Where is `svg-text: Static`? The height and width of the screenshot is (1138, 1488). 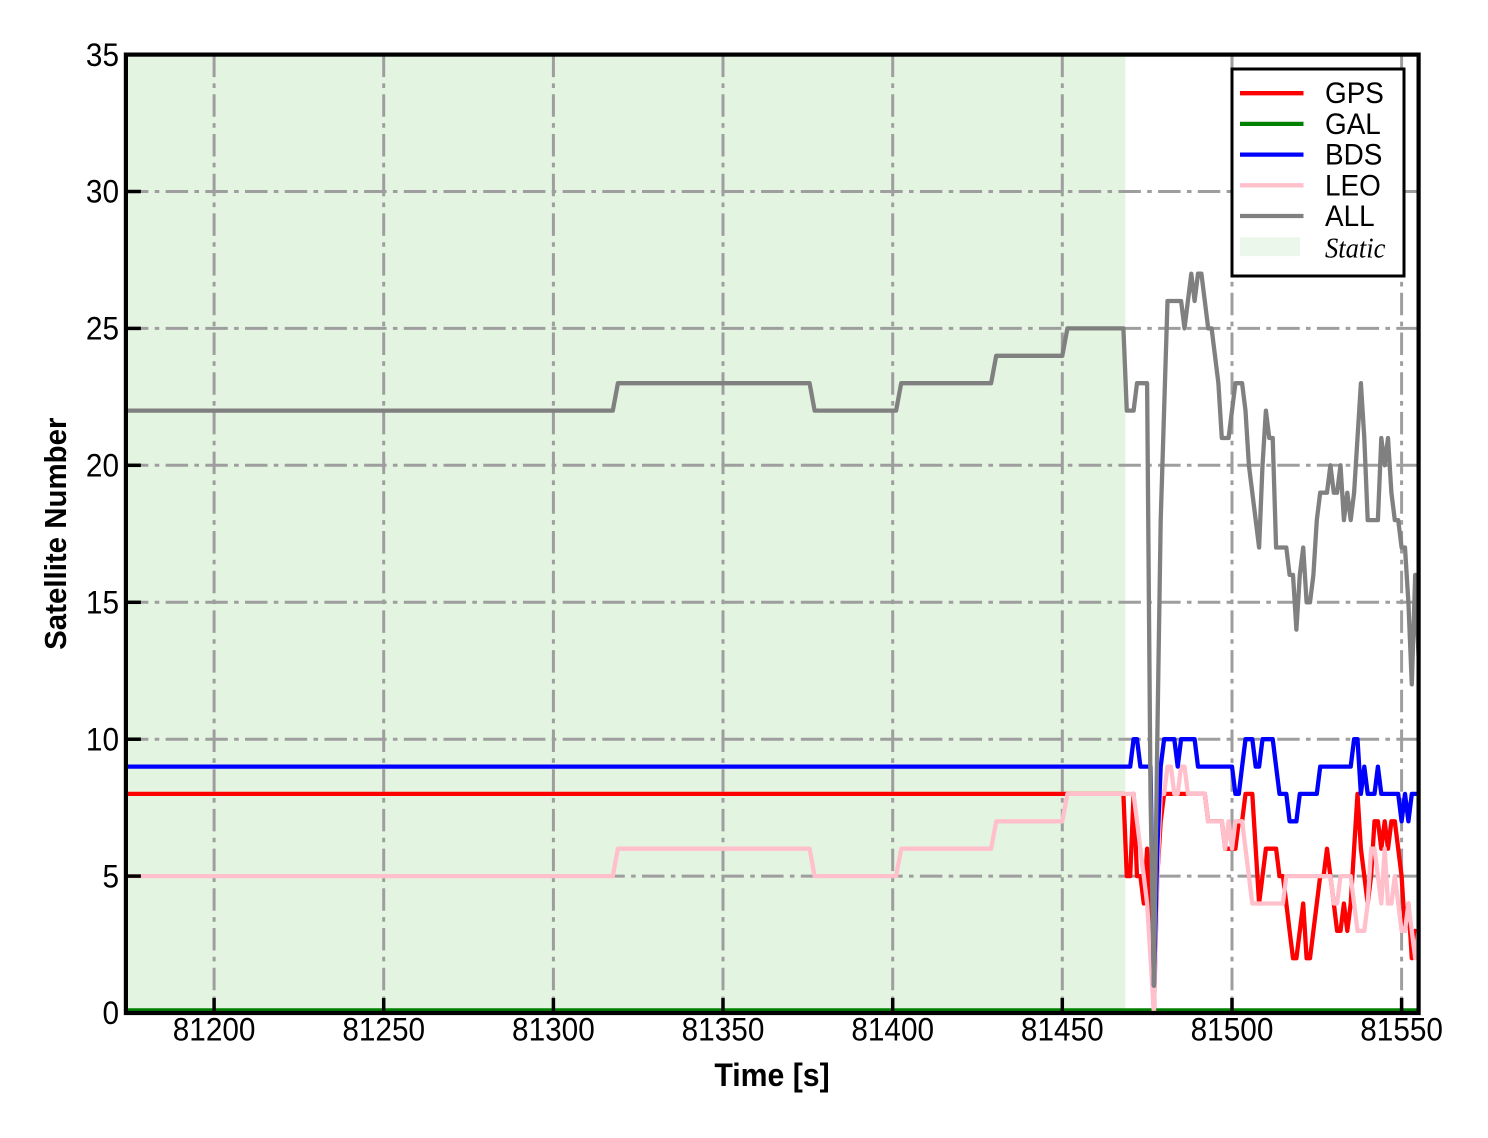 svg-text: Static is located at coordinates (1355, 248).